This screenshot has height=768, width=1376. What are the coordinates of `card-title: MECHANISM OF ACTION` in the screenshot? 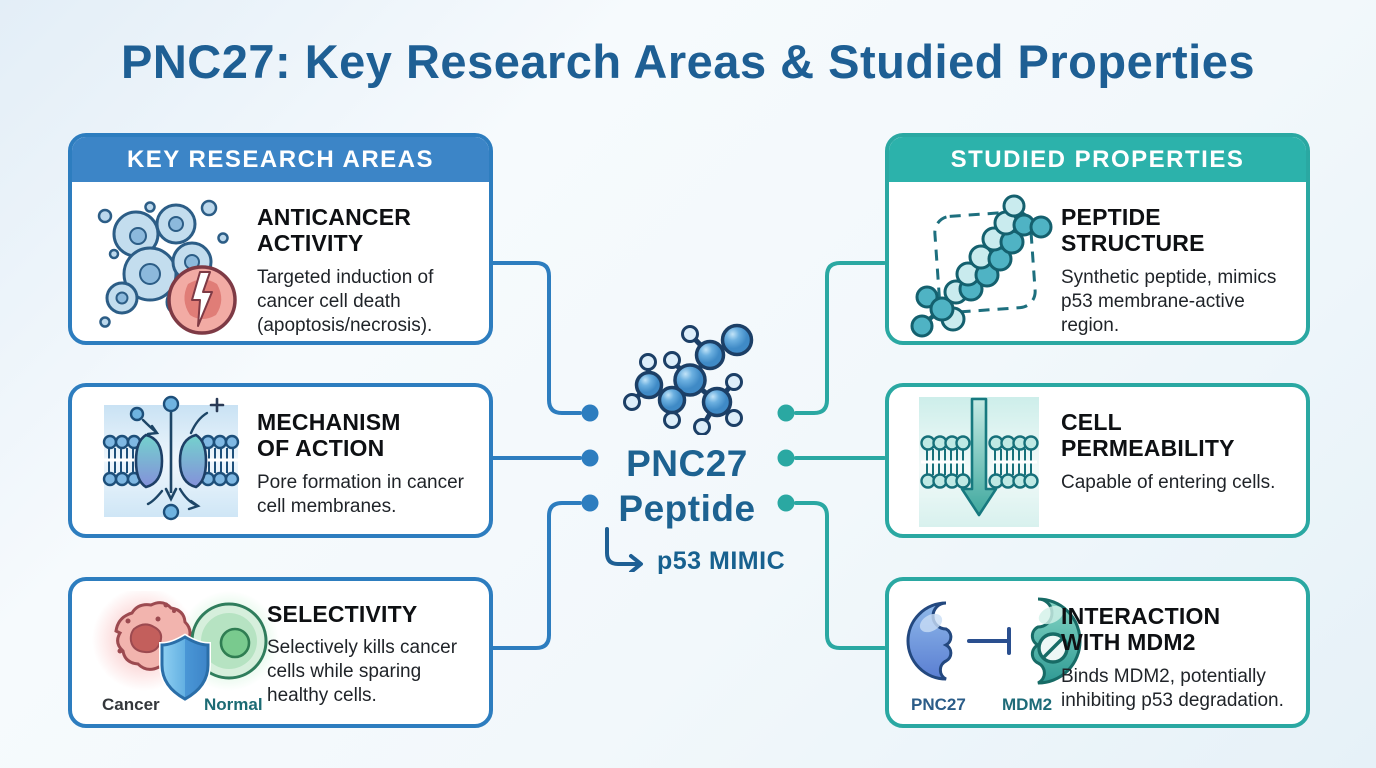 It's located at (329, 435).